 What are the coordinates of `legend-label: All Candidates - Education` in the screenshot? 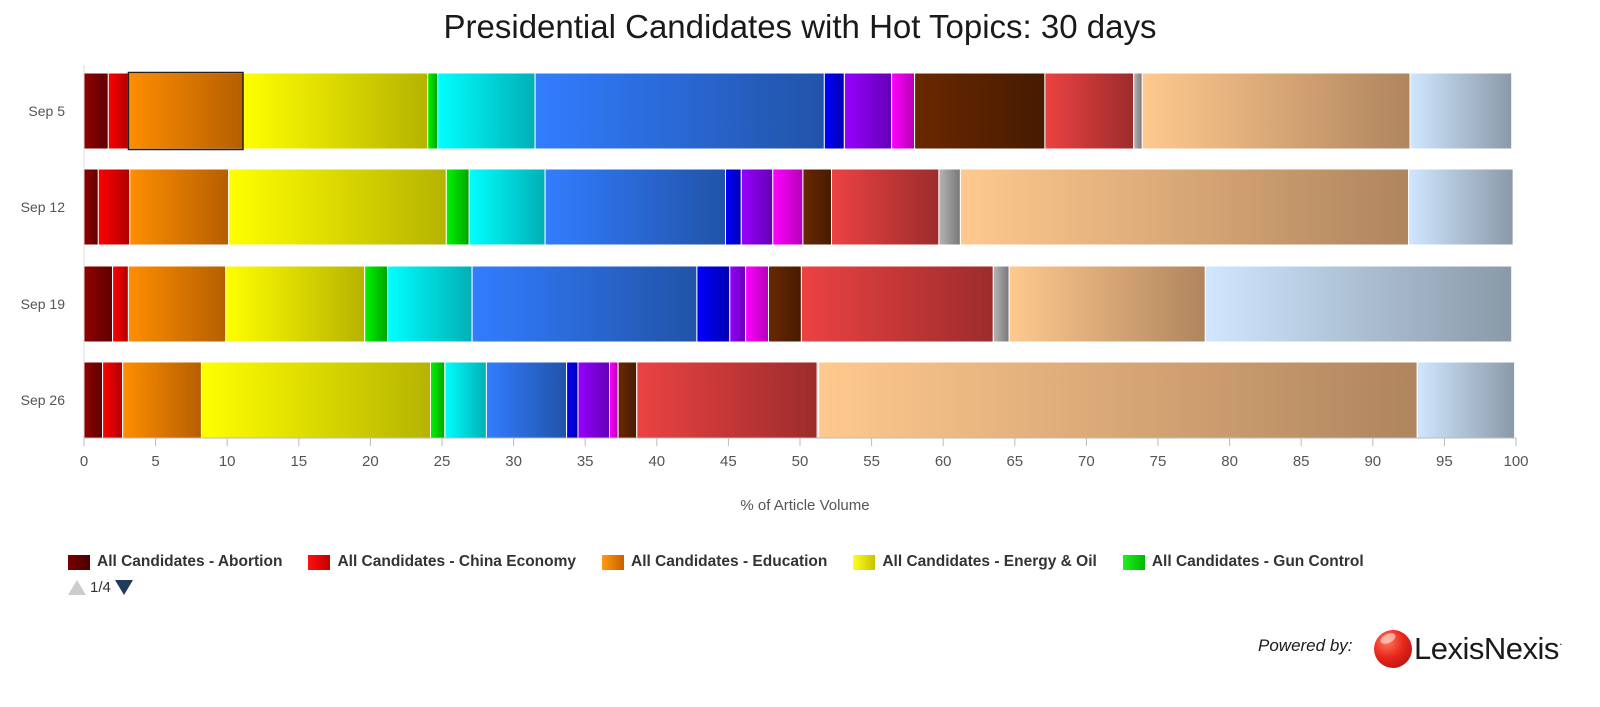 It's located at (729, 561).